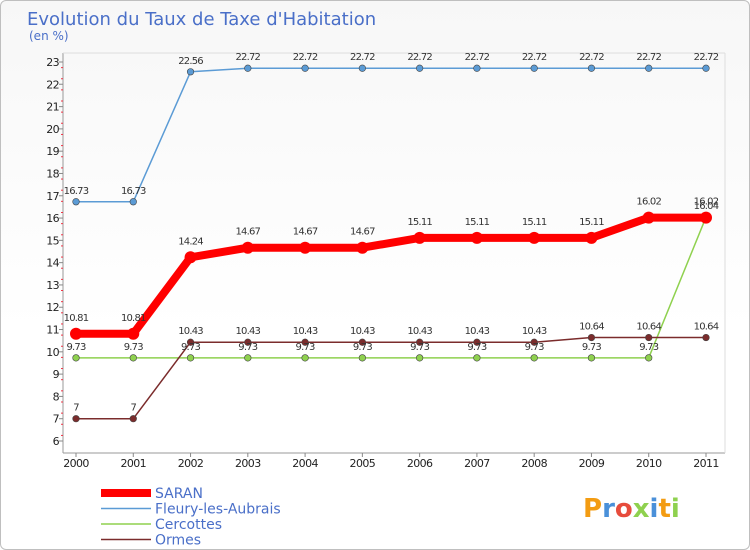  Describe the element at coordinates (624, 509) in the screenshot. I see `logo-letter: o` at that location.